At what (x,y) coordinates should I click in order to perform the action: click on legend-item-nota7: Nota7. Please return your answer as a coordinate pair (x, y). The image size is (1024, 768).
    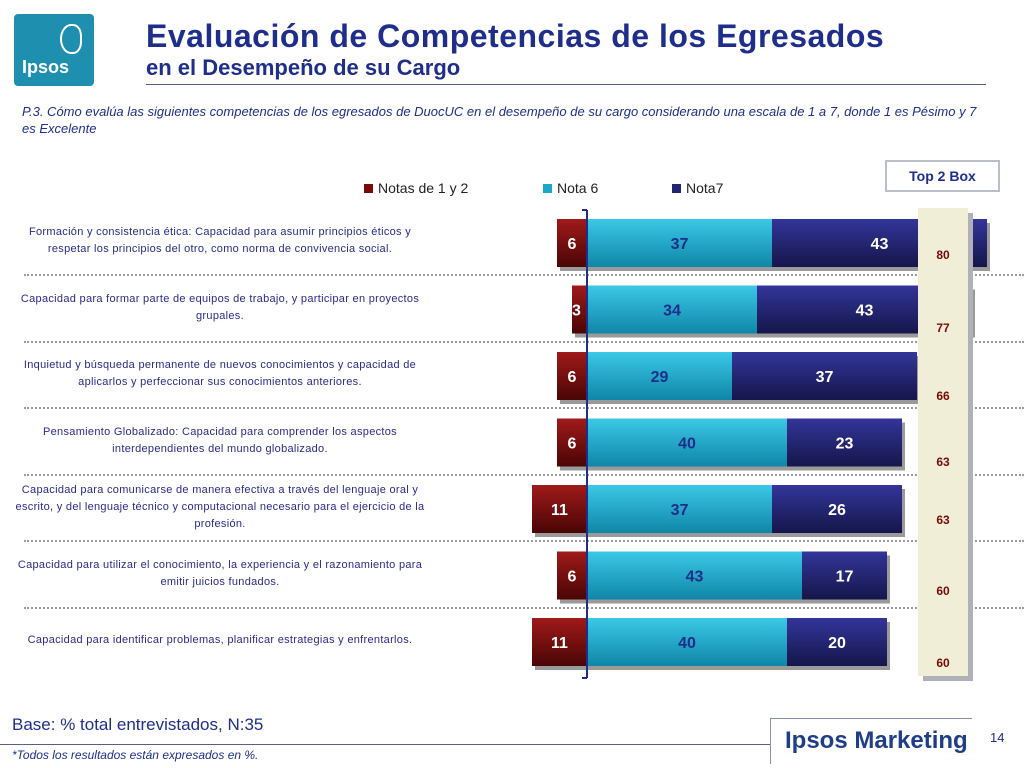
    Looking at the image, I should click on (697, 188).